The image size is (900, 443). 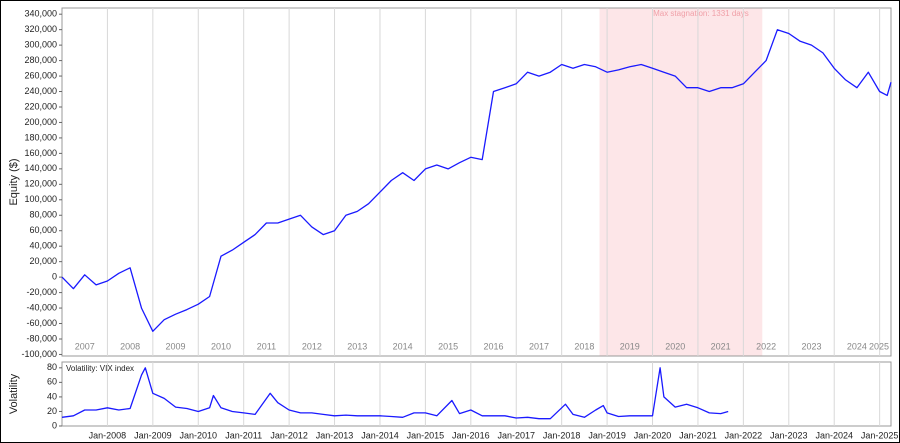 I want to click on volatility-panel, so click(x=476, y=394).